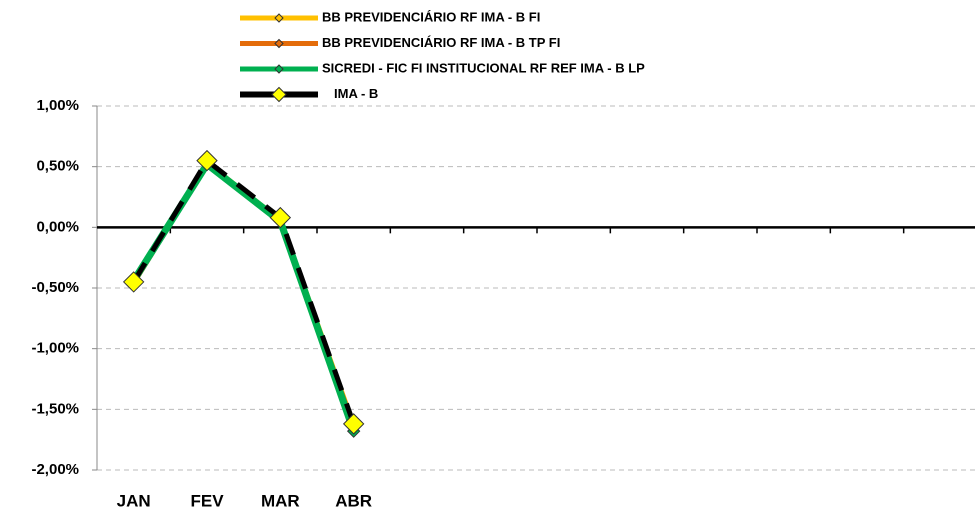 The height and width of the screenshot is (515, 975). I want to click on x-tick-label: FEV, so click(207, 500).